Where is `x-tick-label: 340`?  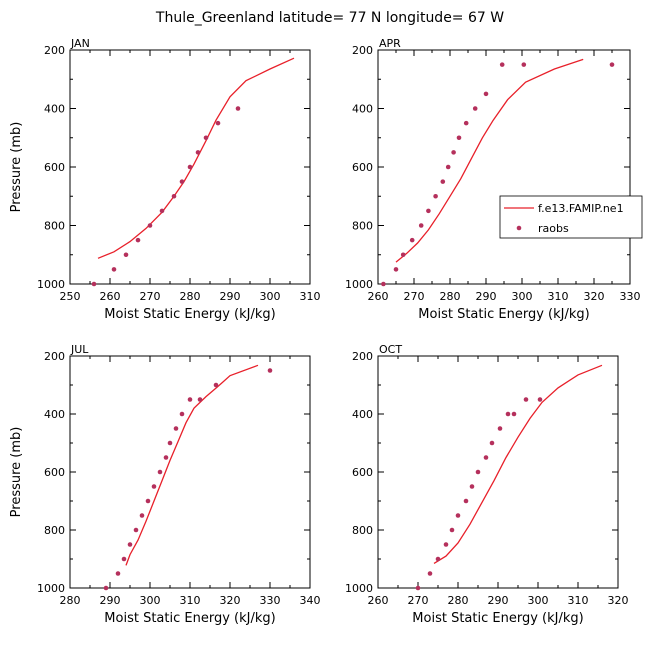 x-tick-label: 340 is located at coordinates (310, 600).